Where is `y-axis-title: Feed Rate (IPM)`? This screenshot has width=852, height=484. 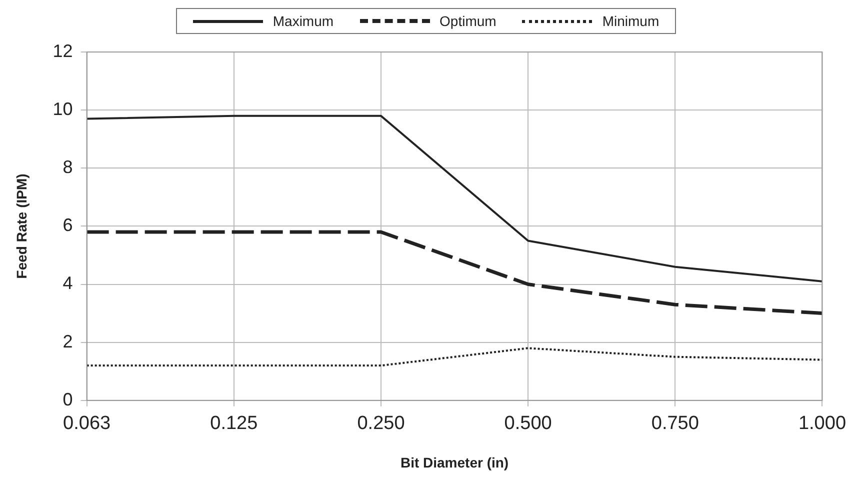
y-axis-title: Feed Rate (IPM) is located at coordinates (21, 226).